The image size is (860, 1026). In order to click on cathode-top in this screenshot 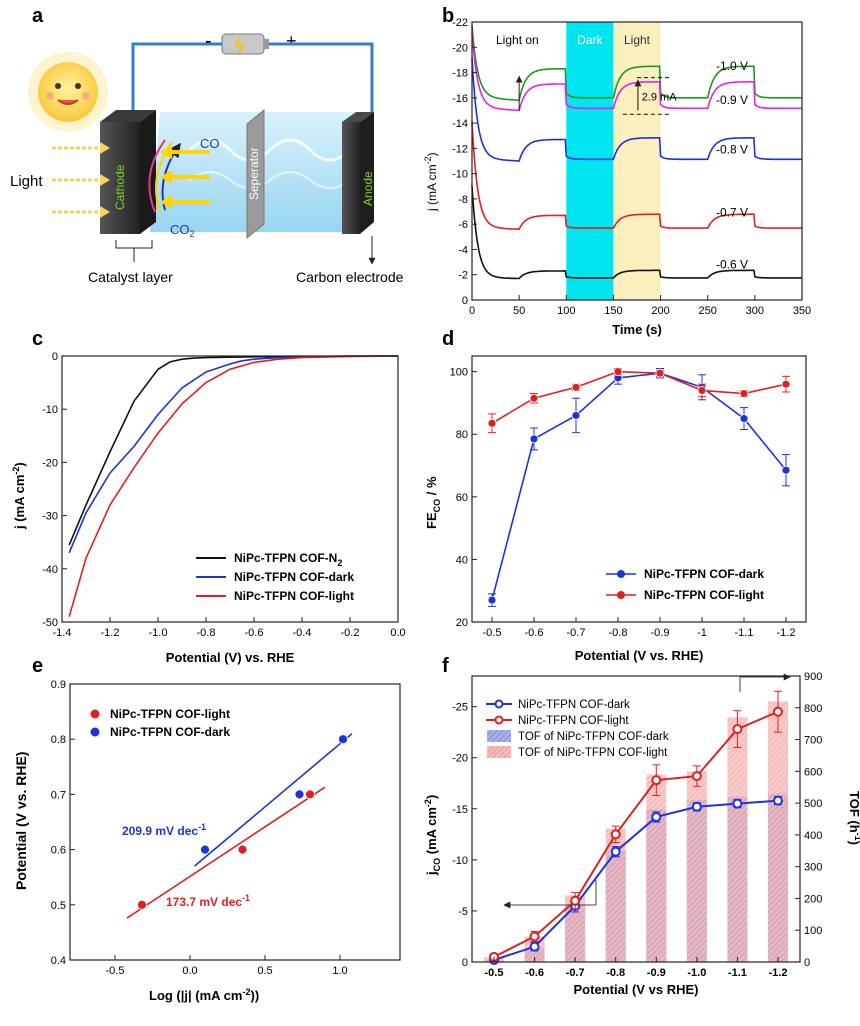, I will do `click(128, 116)`.